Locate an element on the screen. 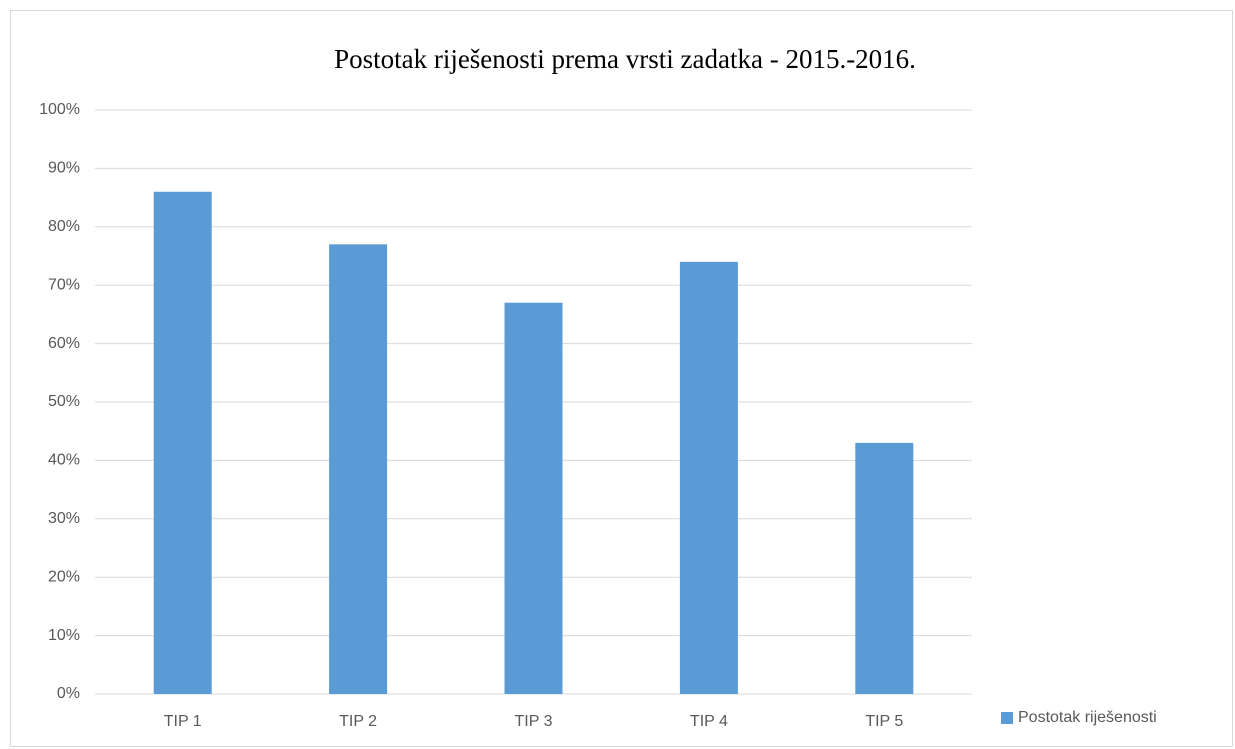 The height and width of the screenshot is (749, 1235). legend-swatch is located at coordinates (1007, 718).